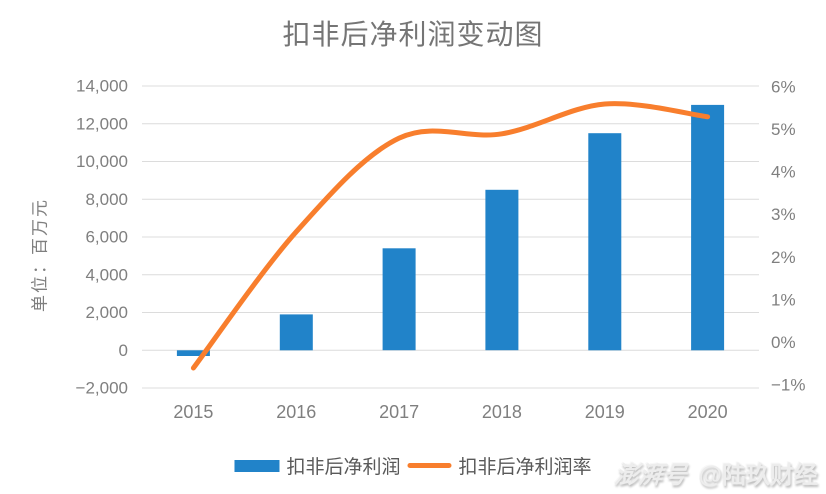 This screenshot has height=494, width=826. I want to click on x-axis-label: 2020, so click(708, 412).